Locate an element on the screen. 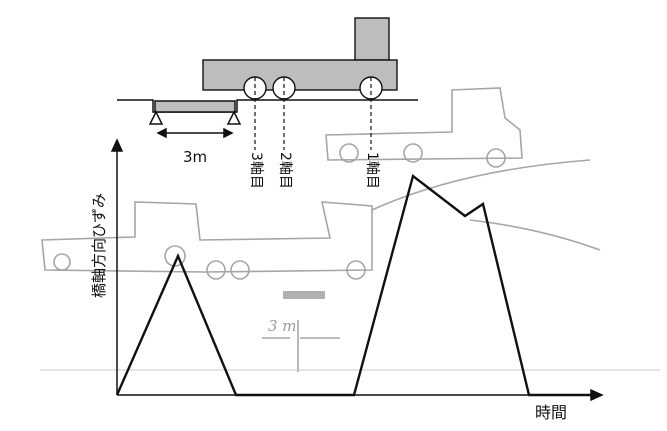 This screenshot has height=431, width=667. support-left-icon is located at coordinates (156, 117).